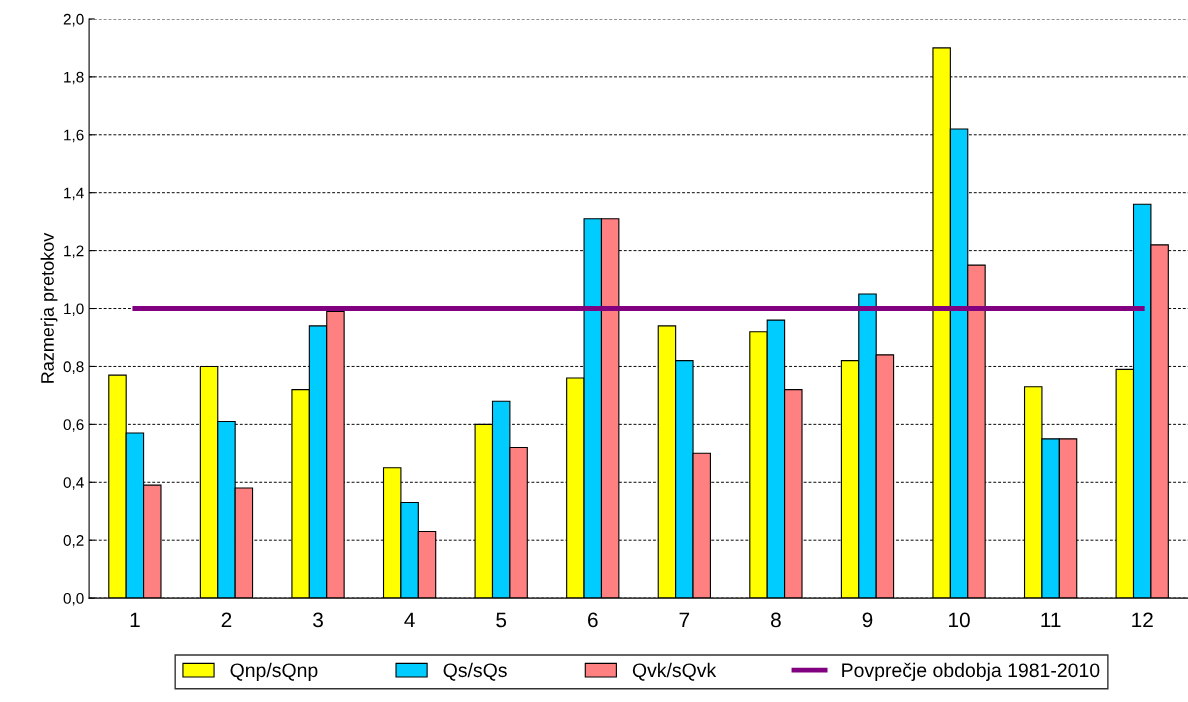 Image resolution: width=1188 pixels, height=702 pixels. I want to click on x-tick-label: 5, so click(501, 620).